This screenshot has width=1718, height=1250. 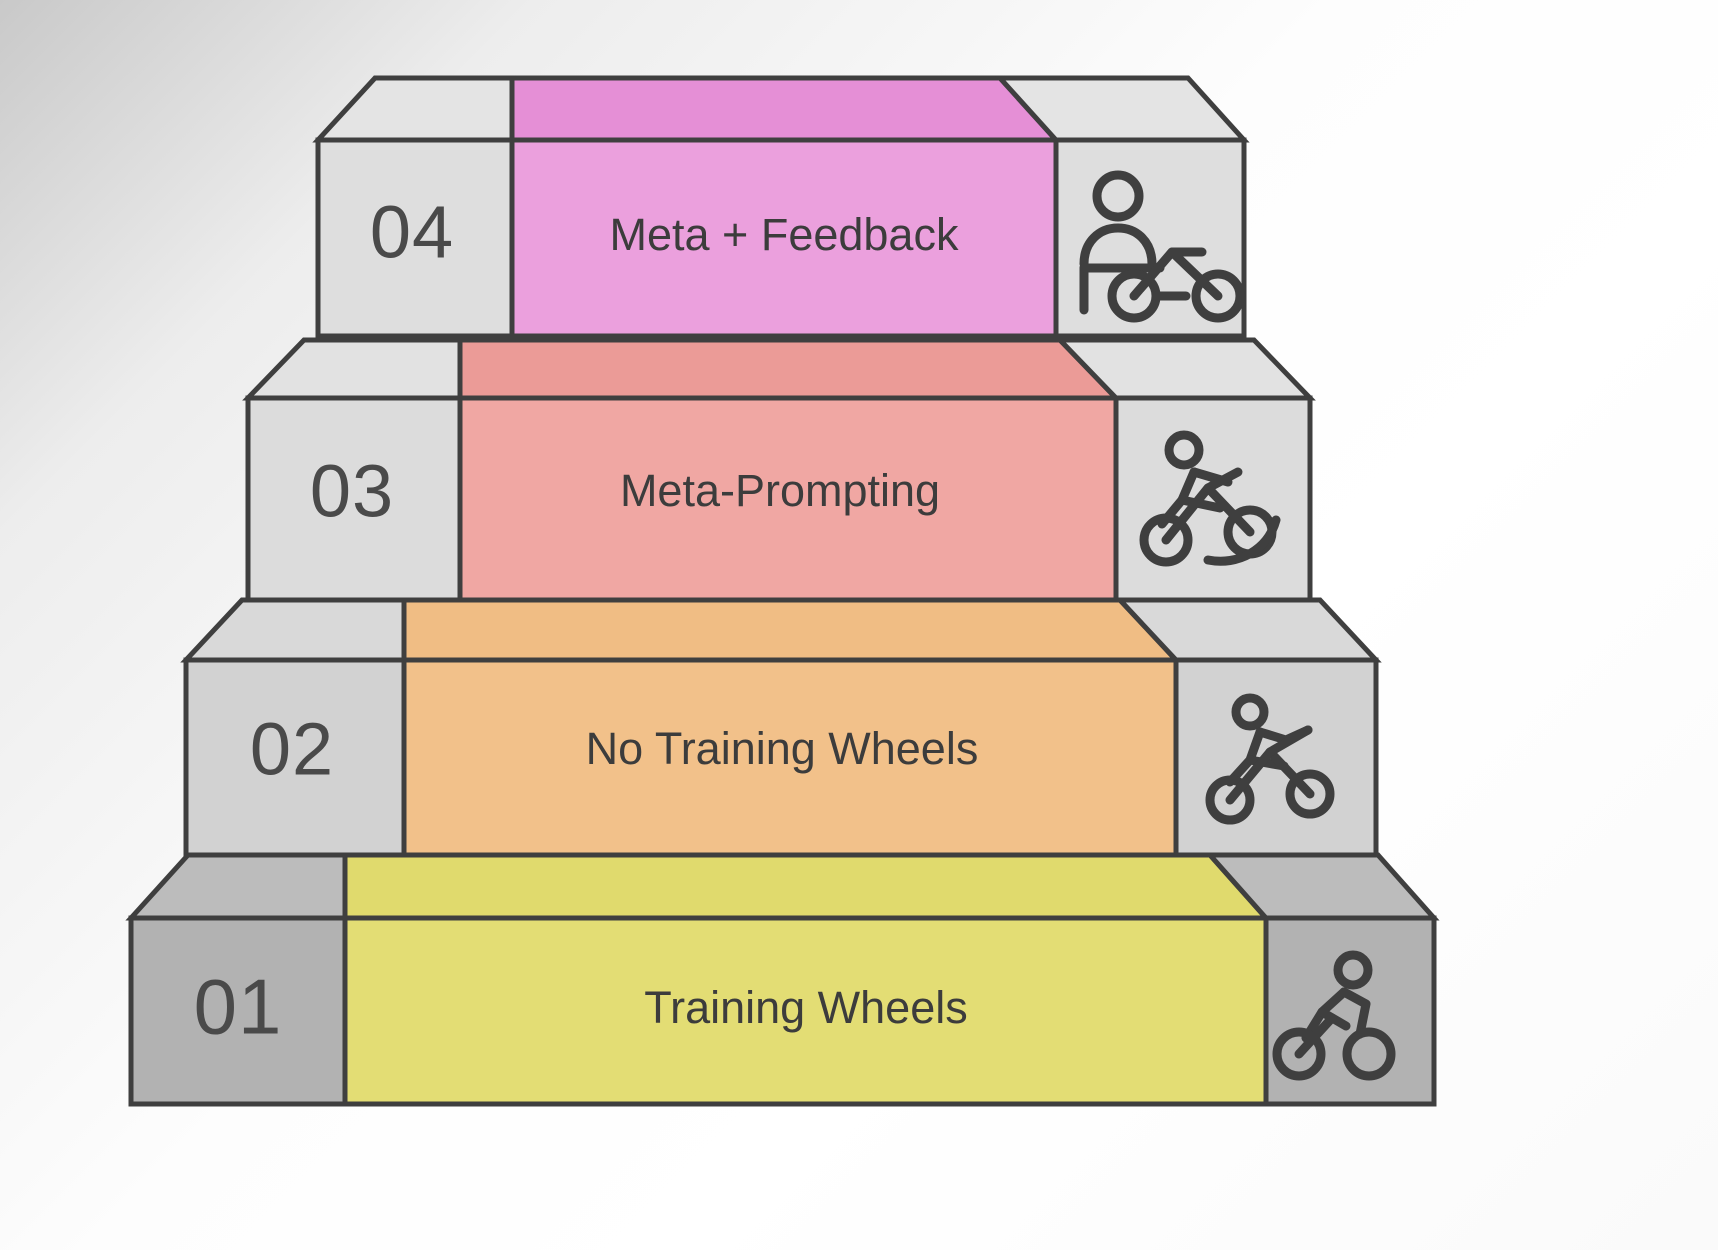 I want to click on step-03-left-top-face, so click(x=352, y=369).